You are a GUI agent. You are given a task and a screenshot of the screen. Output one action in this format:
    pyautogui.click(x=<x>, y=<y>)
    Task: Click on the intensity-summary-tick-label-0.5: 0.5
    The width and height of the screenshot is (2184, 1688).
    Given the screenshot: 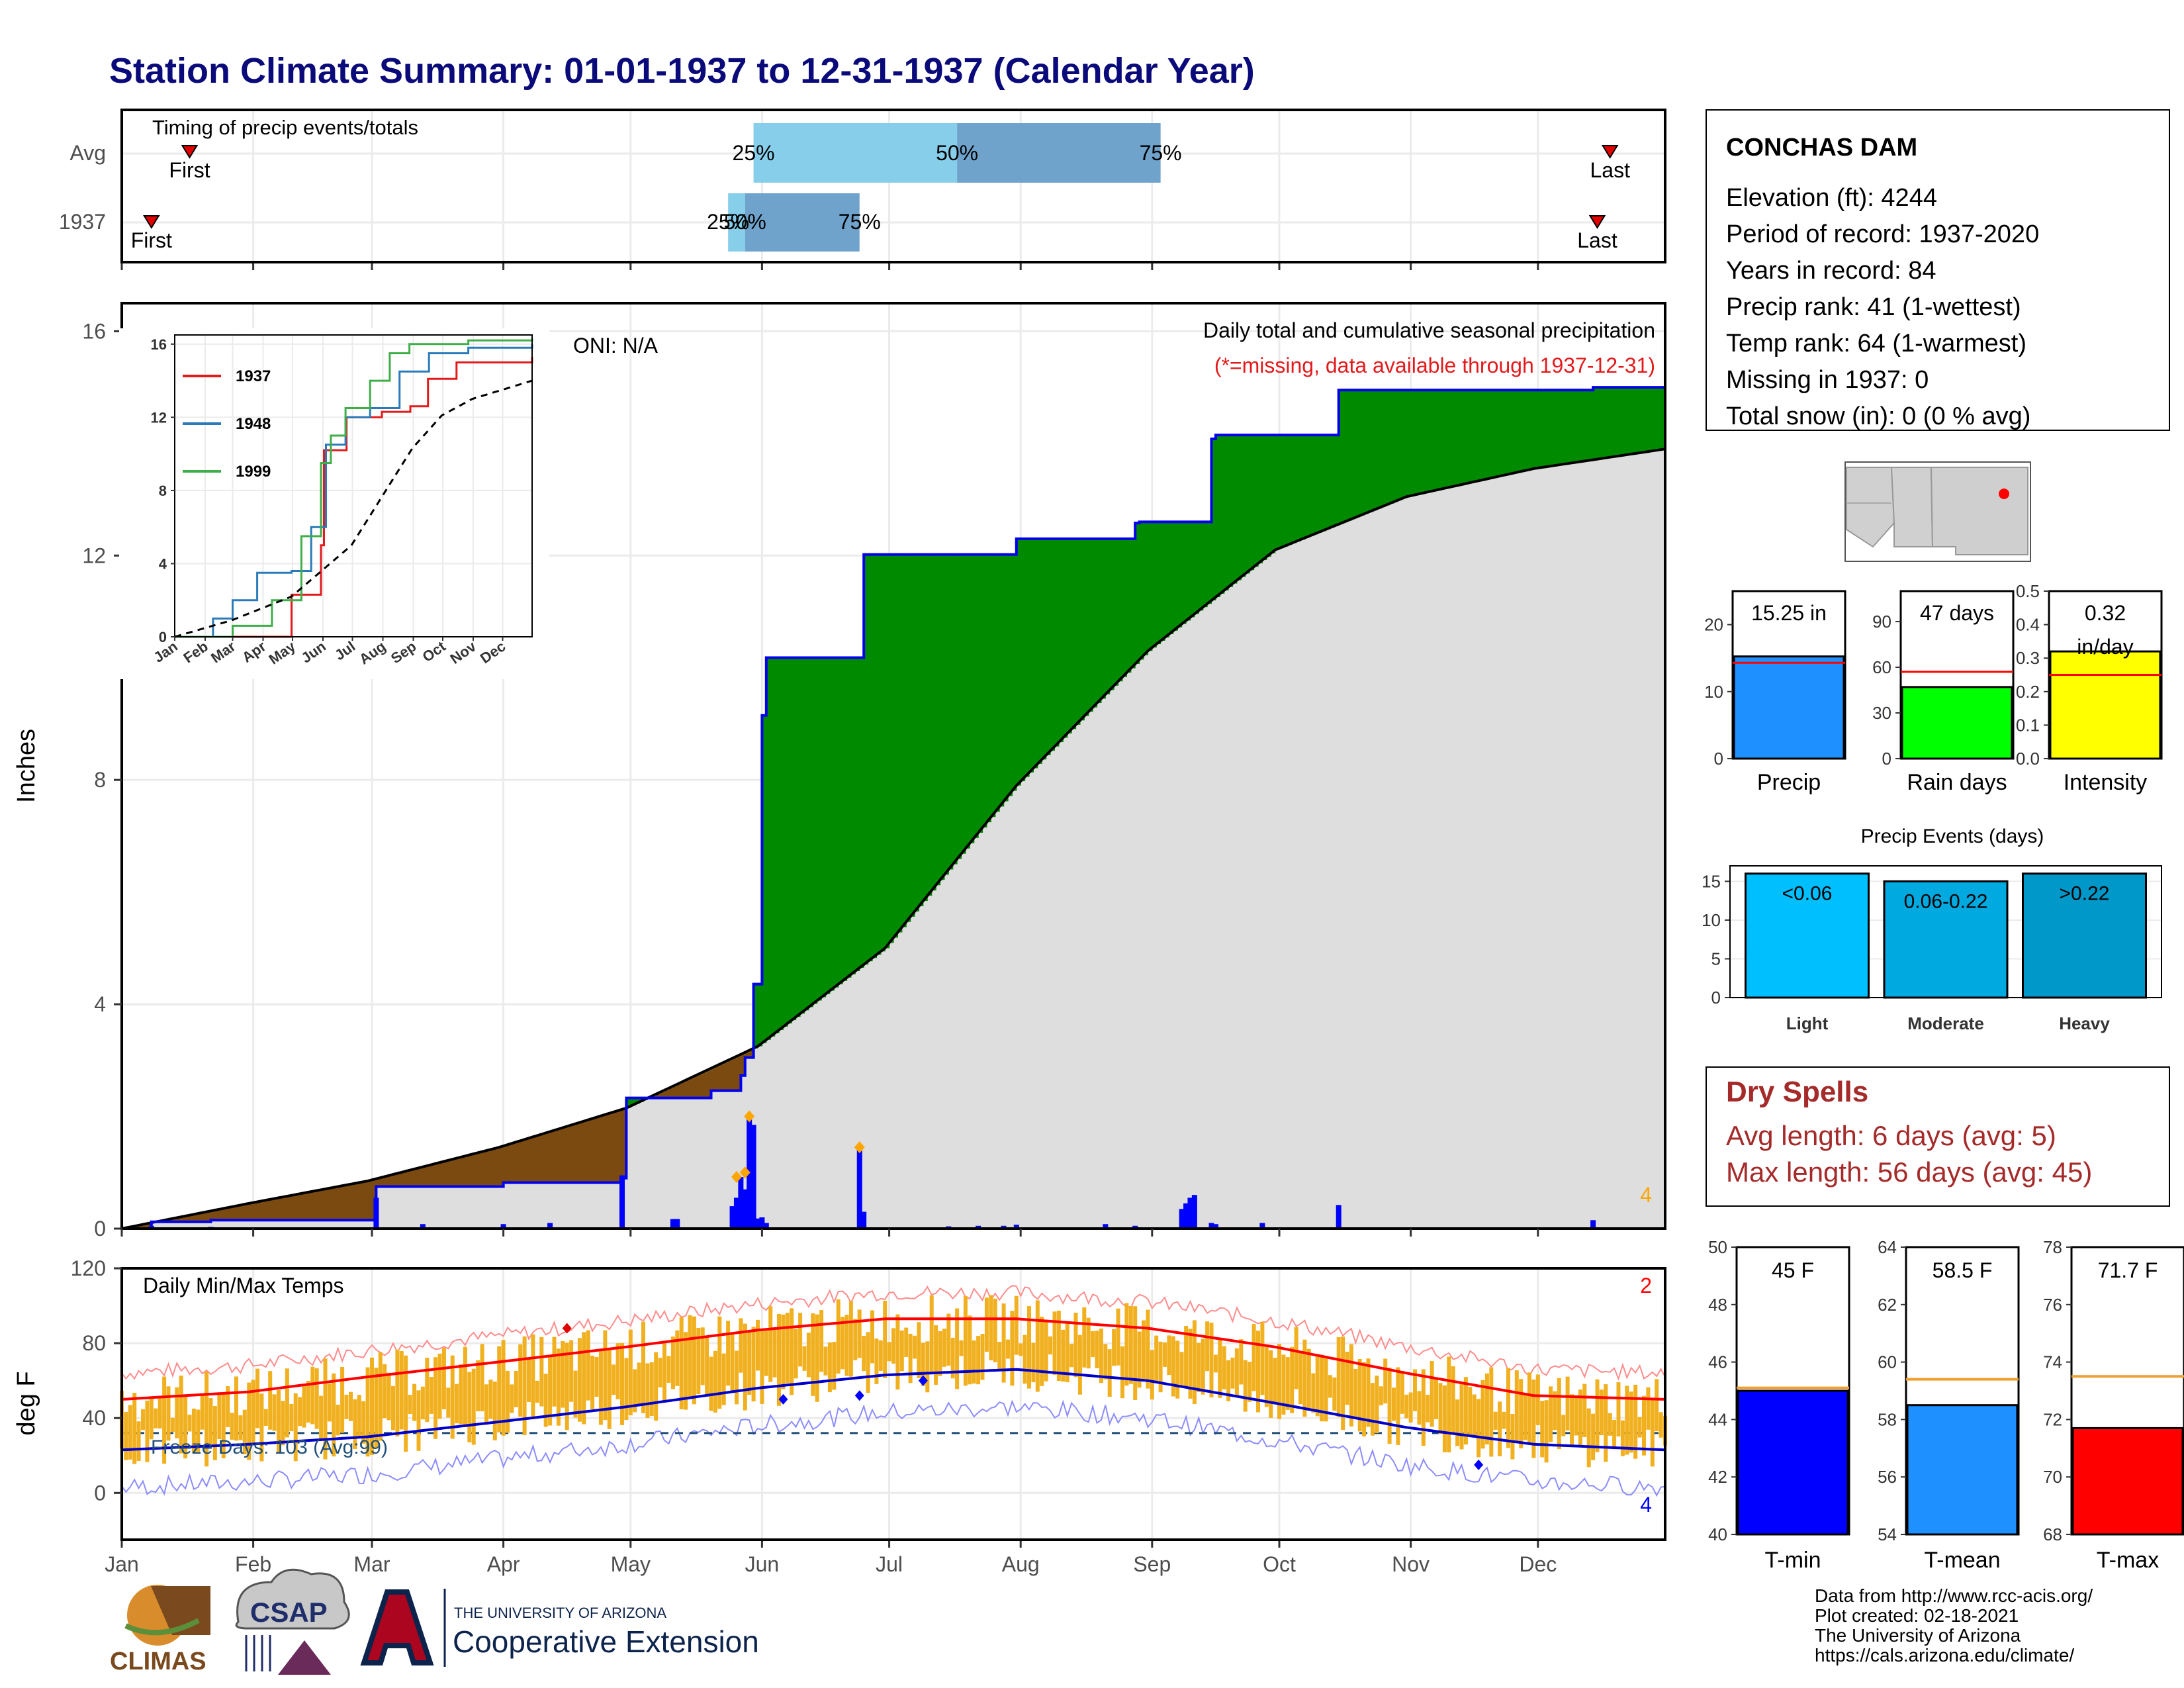 What is the action you would take?
    pyautogui.click(x=2028, y=591)
    